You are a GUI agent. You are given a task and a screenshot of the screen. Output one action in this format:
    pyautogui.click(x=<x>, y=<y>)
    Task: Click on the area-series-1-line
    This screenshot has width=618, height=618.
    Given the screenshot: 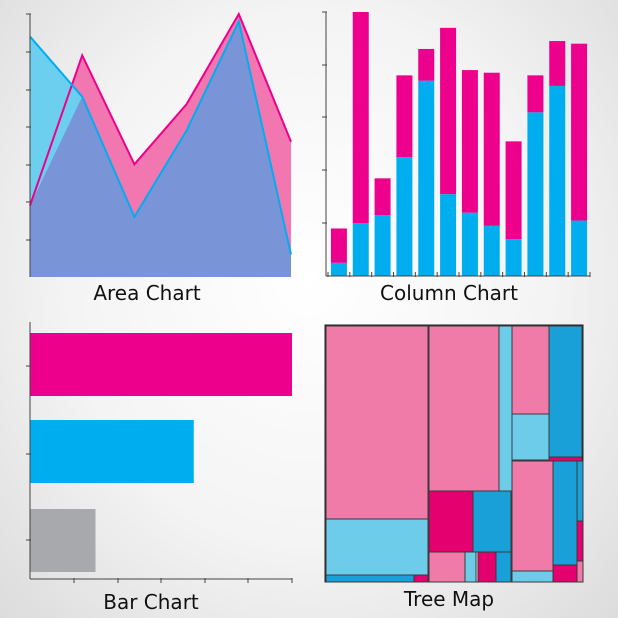 What is the action you would take?
    pyautogui.click(x=160, y=108)
    